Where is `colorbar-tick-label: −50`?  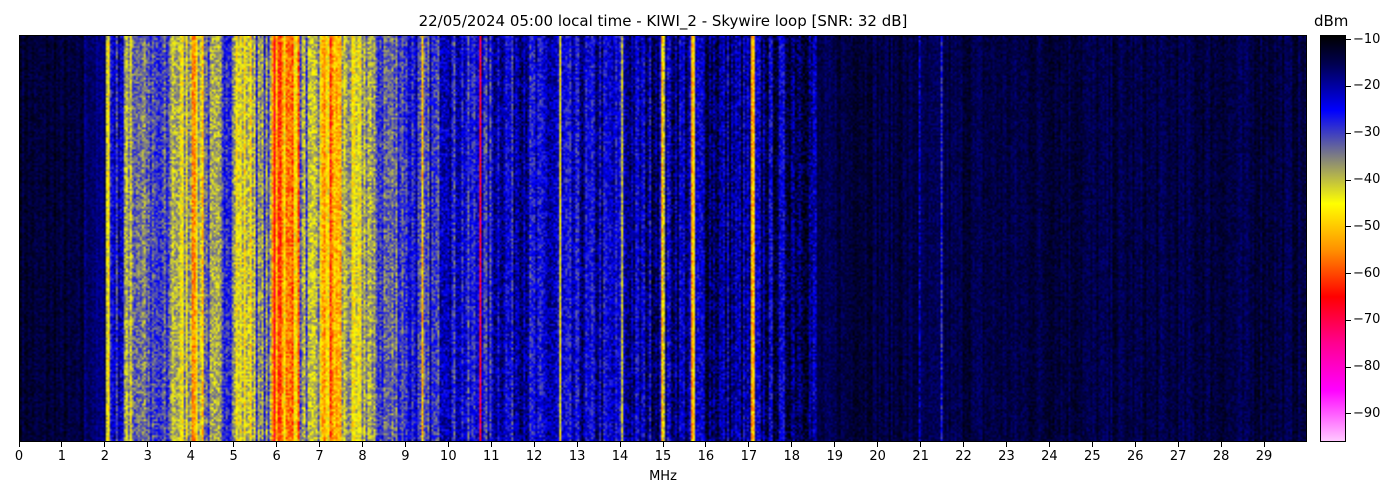
colorbar-tick-label: −50 is located at coordinates (1367, 226).